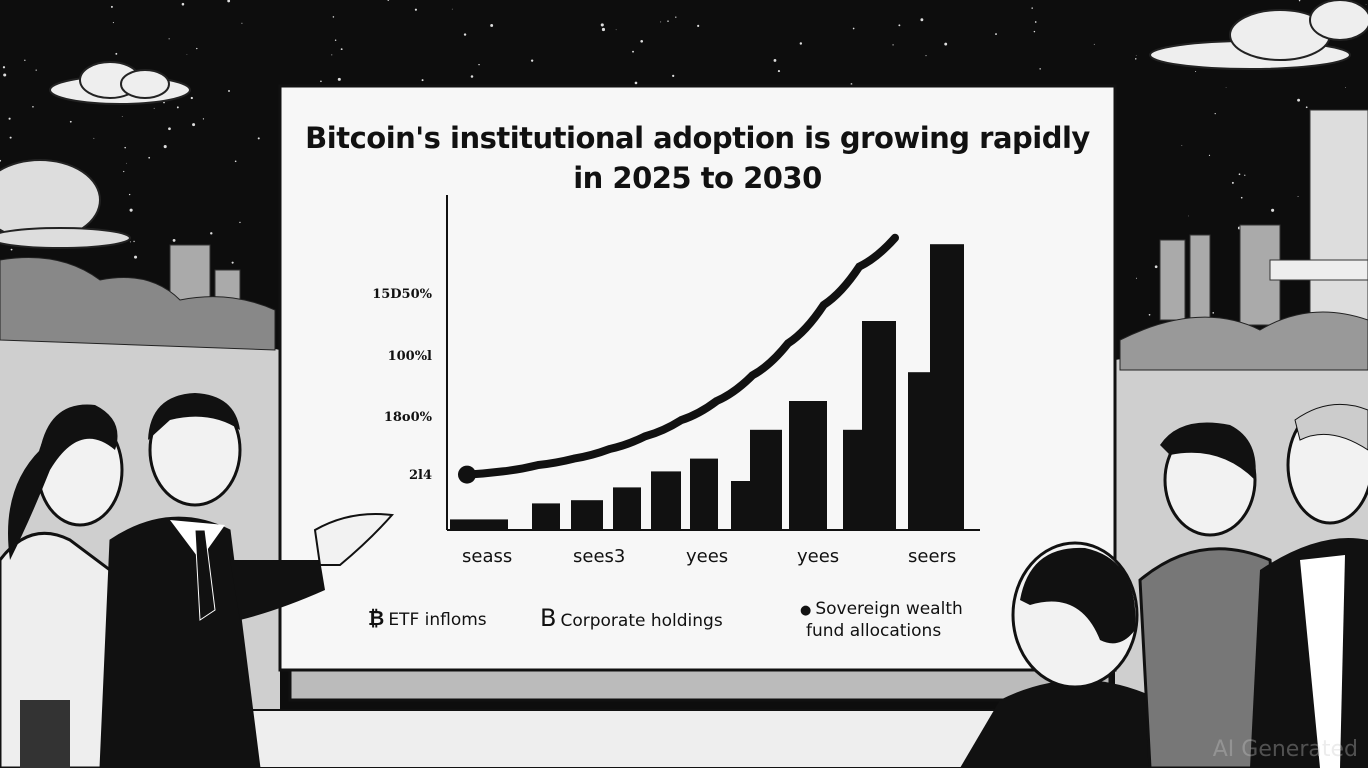 This screenshot has width=1368, height=768. I want to click on cloud-right, so click(1258, 35).